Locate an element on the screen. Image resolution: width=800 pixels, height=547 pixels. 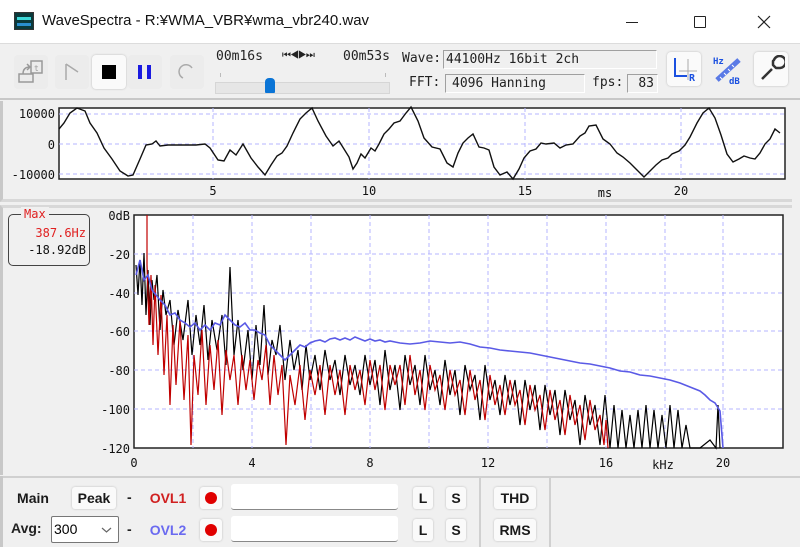
pause-button is located at coordinates (145, 72).